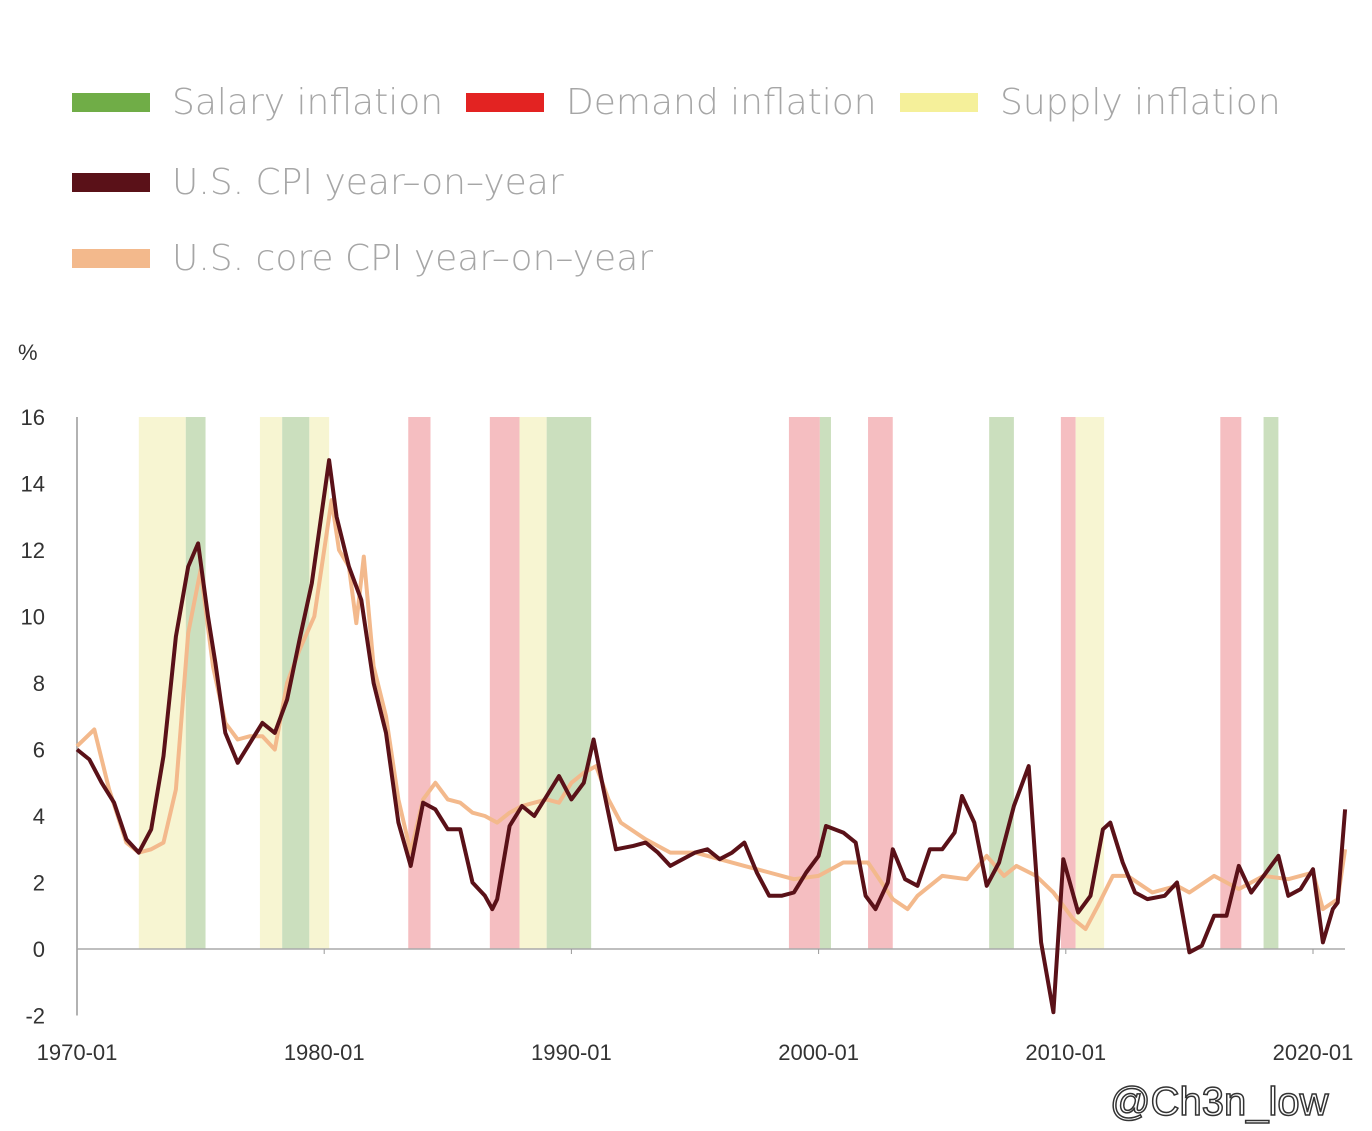 Image resolution: width=1372 pixels, height=1131 pixels. What do you see at coordinates (33, 550) in the screenshot?
I see `y-tick-label: 12` at bounding box center [33, 550].